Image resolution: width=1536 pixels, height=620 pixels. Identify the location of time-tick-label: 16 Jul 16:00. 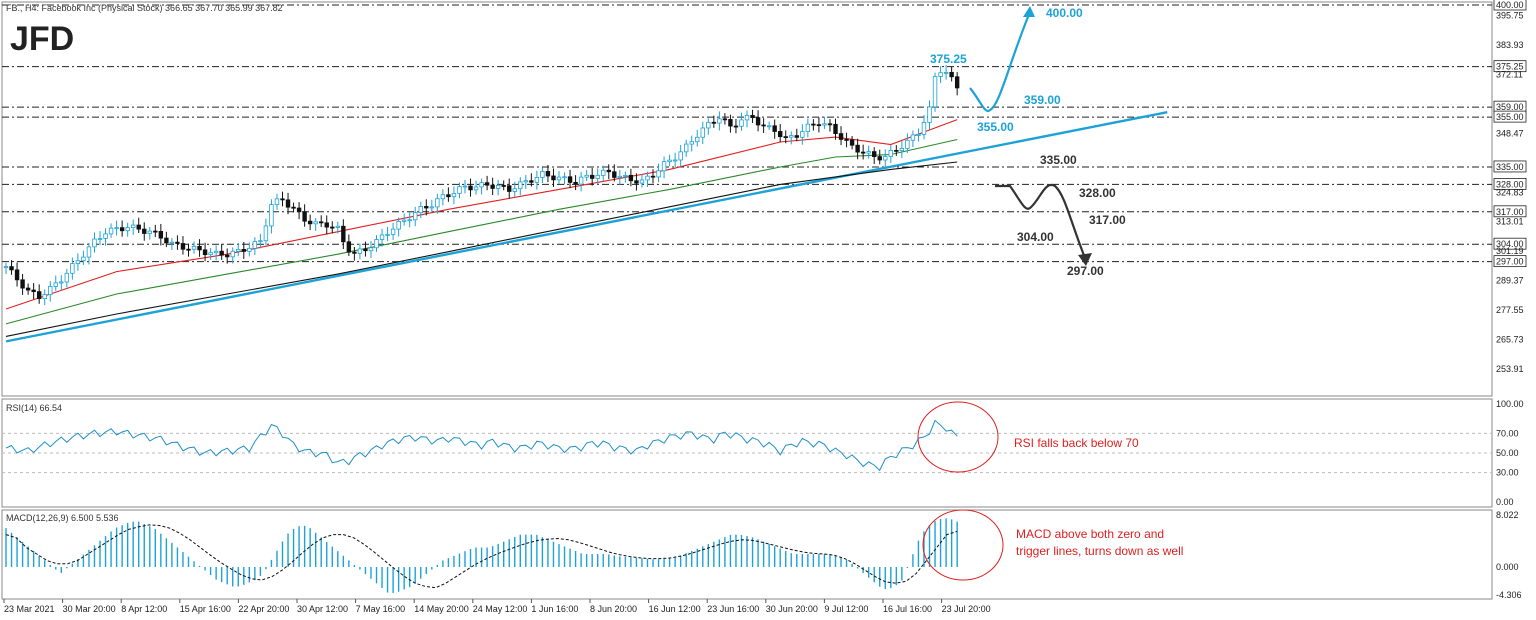
(907, 609).